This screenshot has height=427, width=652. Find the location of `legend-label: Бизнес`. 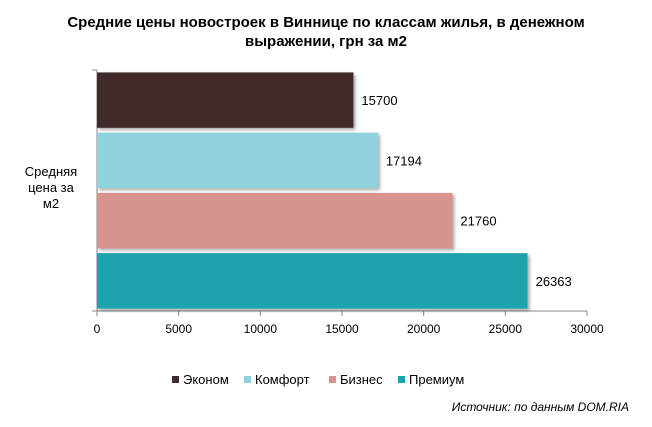

legend-label: Бизнес is located at coordinates (361, 379).